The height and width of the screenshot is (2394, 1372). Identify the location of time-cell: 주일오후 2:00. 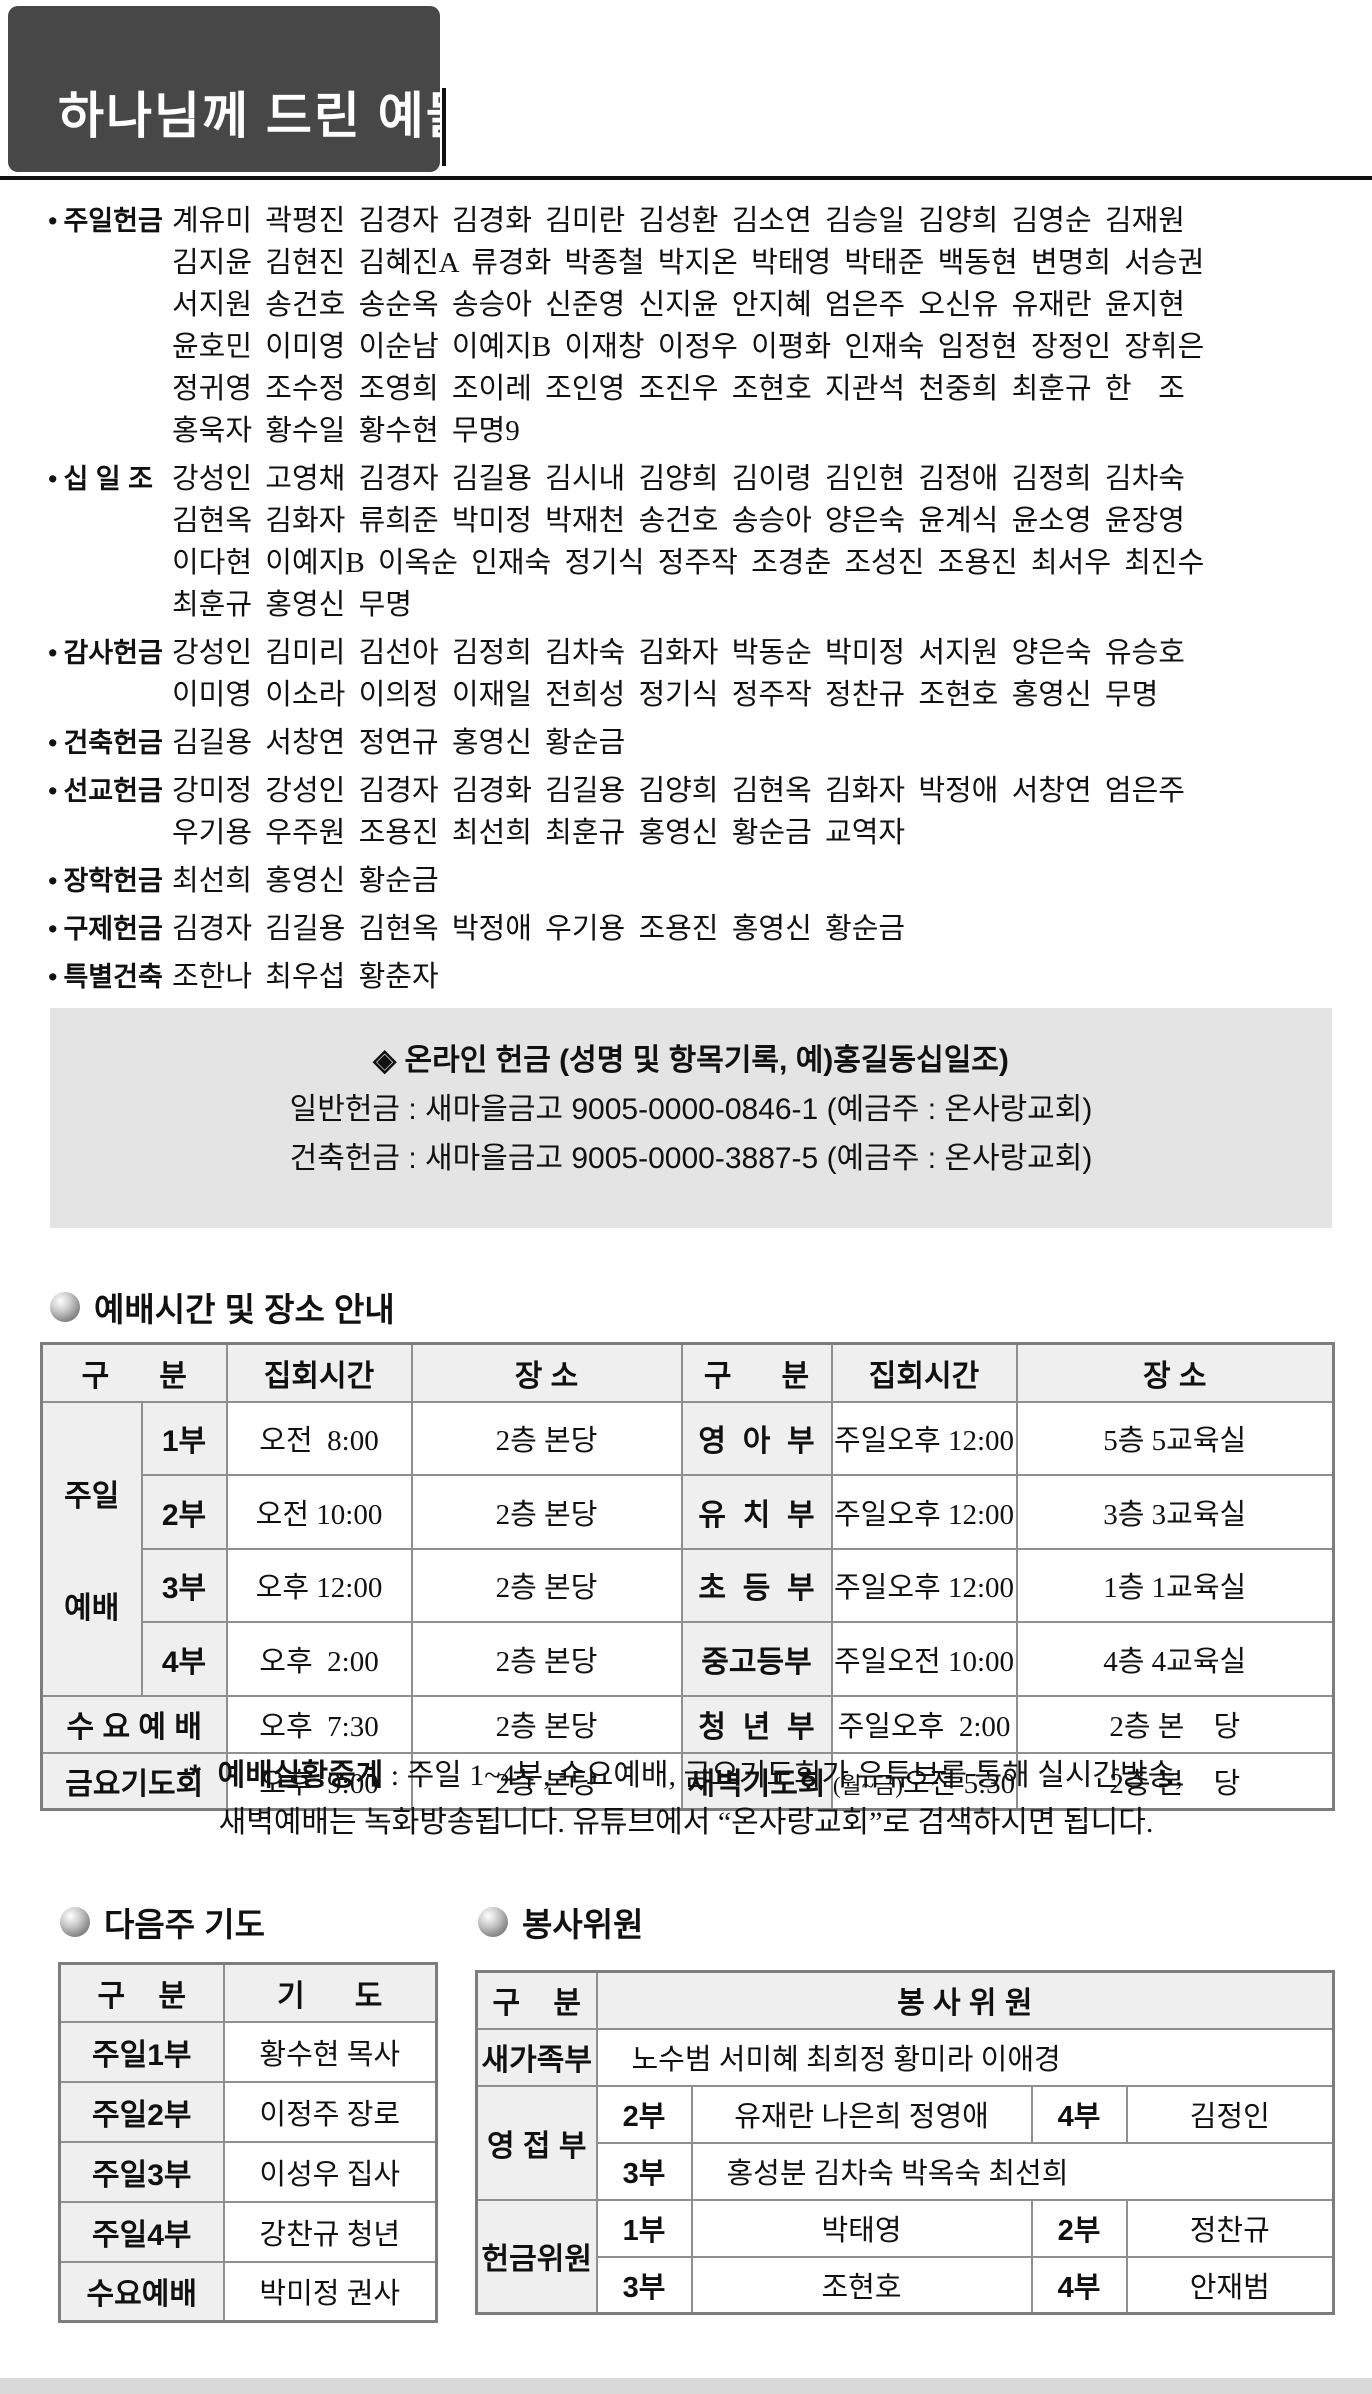
(924, 1724).